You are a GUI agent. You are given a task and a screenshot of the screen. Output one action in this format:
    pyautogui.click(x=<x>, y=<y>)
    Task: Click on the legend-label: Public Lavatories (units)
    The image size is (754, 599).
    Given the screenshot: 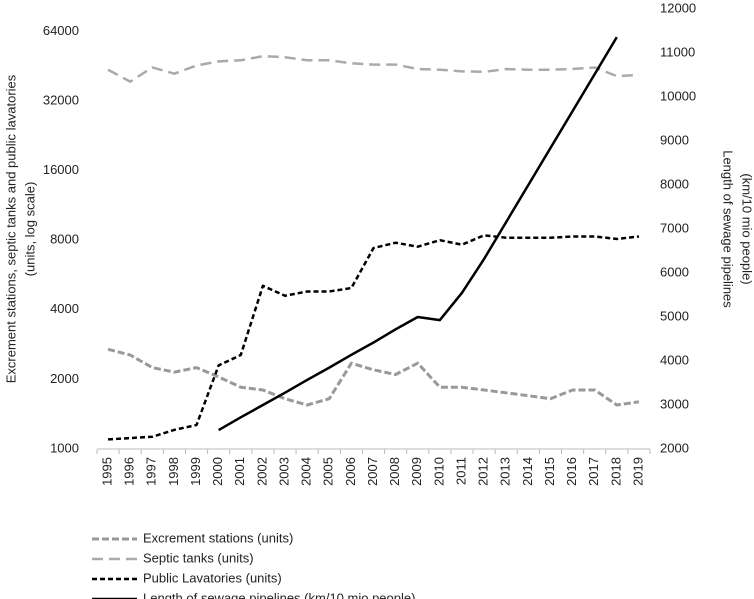 What is the action you would take?
    pyautogui.click(x=212, y=577)
    